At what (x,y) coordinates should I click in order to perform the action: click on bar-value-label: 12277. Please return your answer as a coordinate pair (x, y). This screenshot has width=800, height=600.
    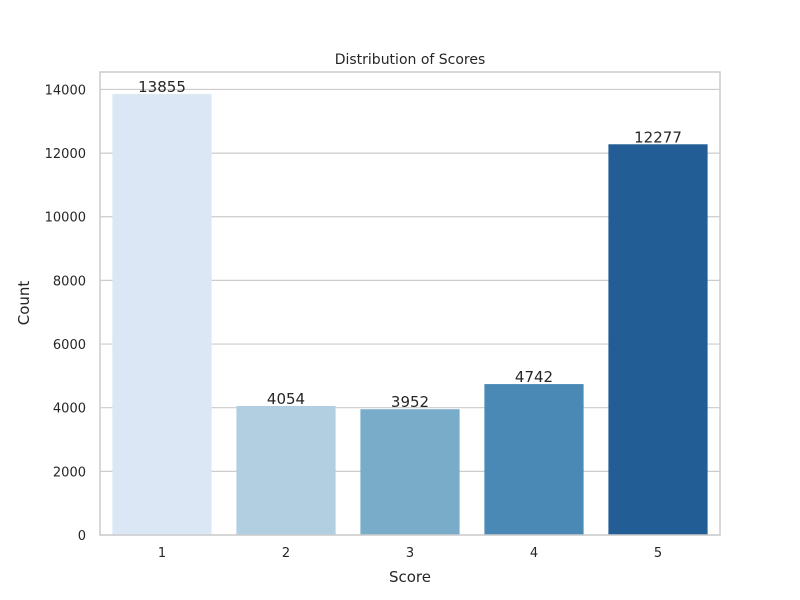
    Looking at the image, I should click on (658, 137).